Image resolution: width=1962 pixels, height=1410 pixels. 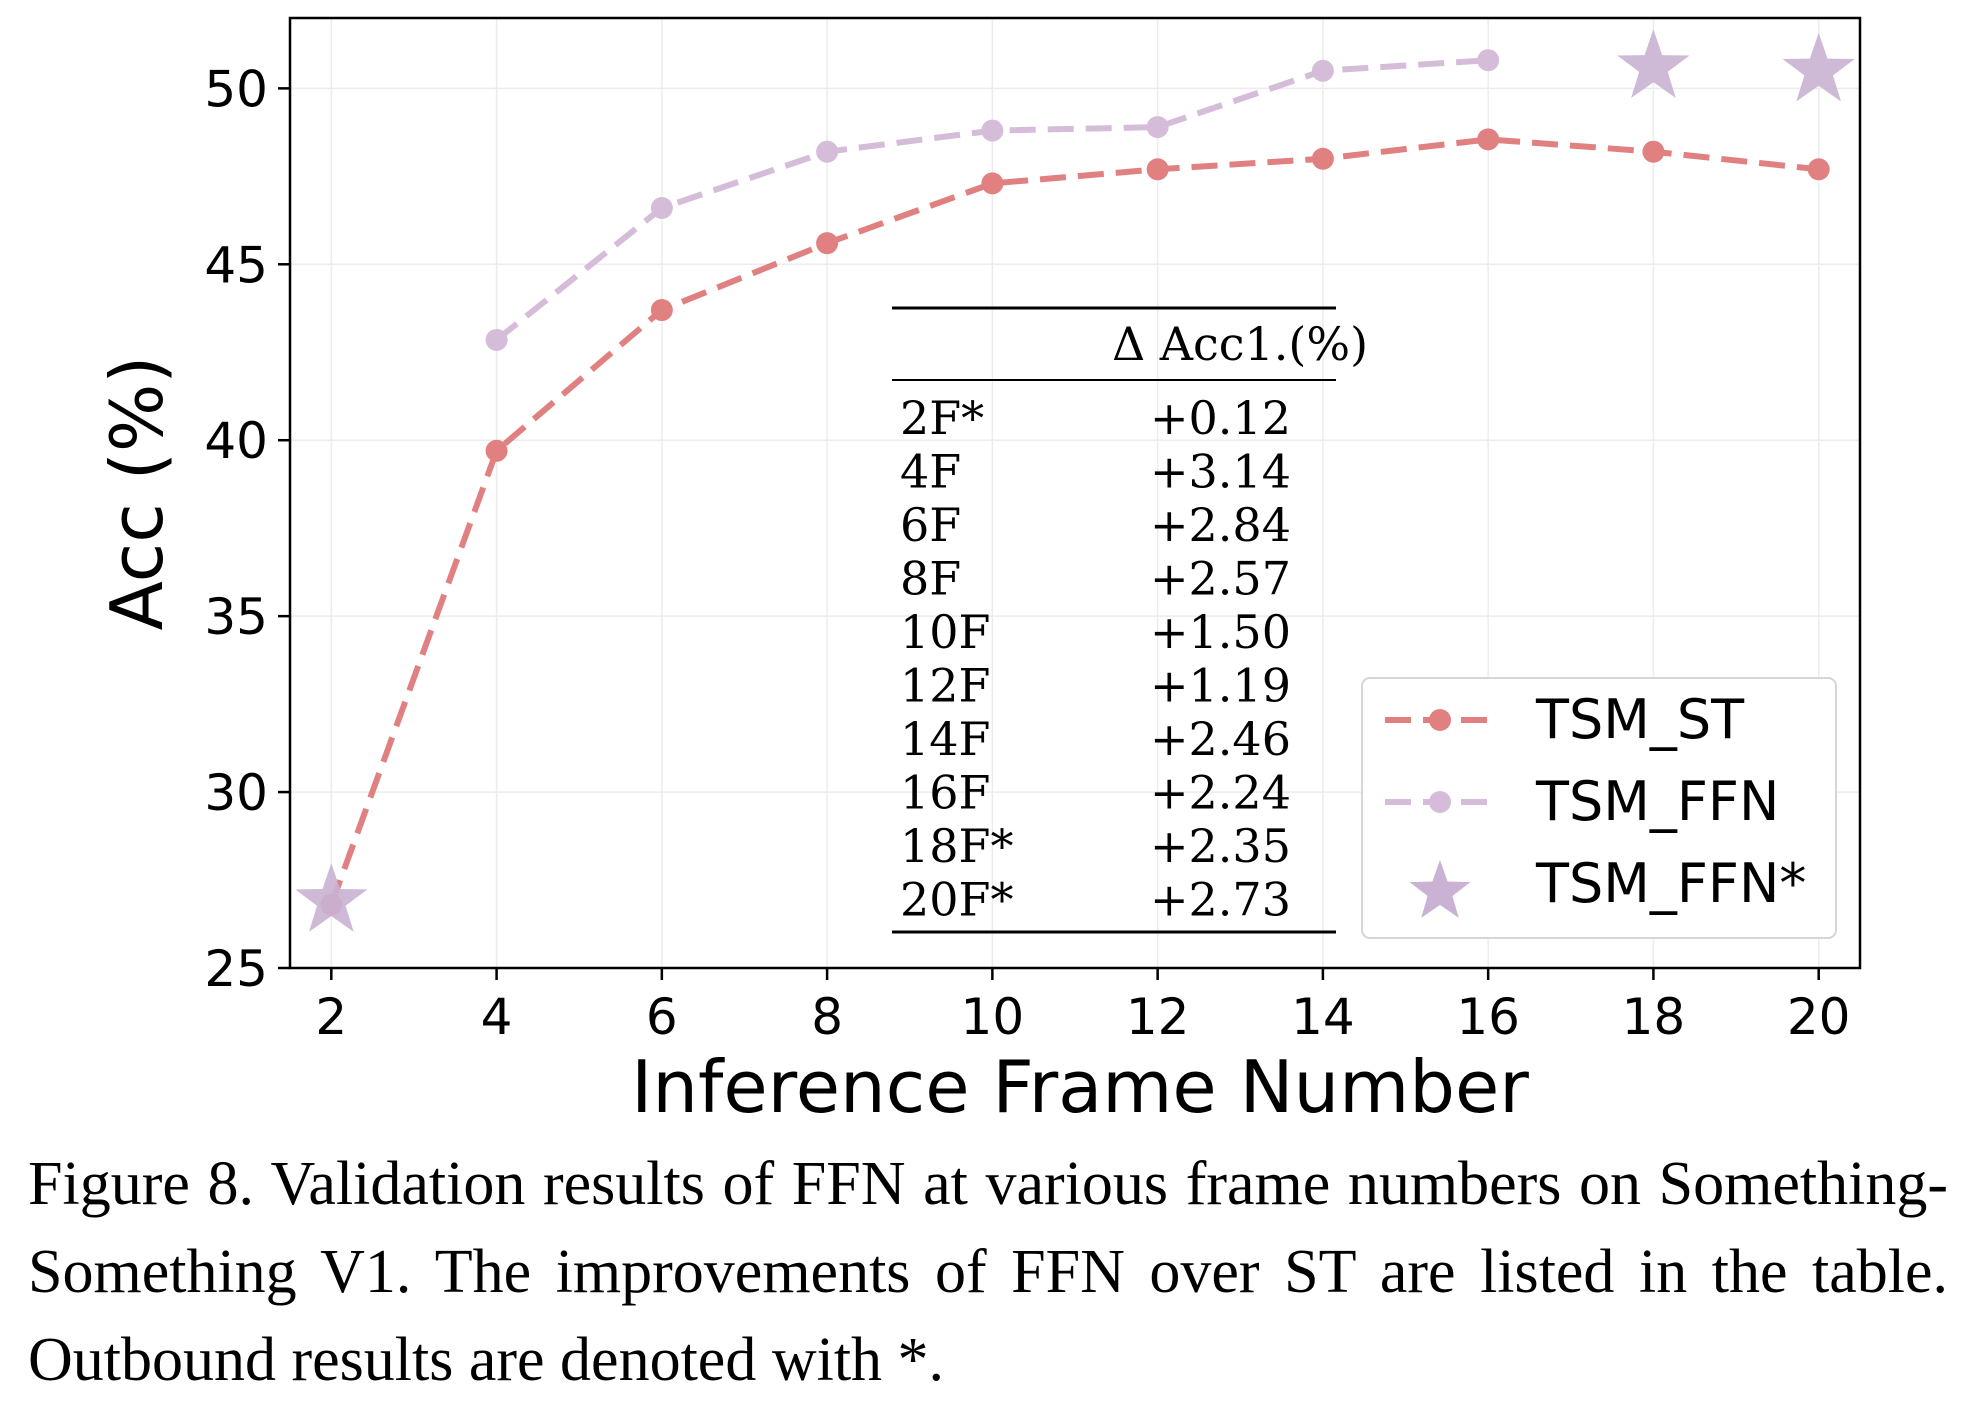 What do you see at coordinates (1654, 1017) in the screenshot?
I see `x-tick-label: 18` at bounding box center [1654, 1017].